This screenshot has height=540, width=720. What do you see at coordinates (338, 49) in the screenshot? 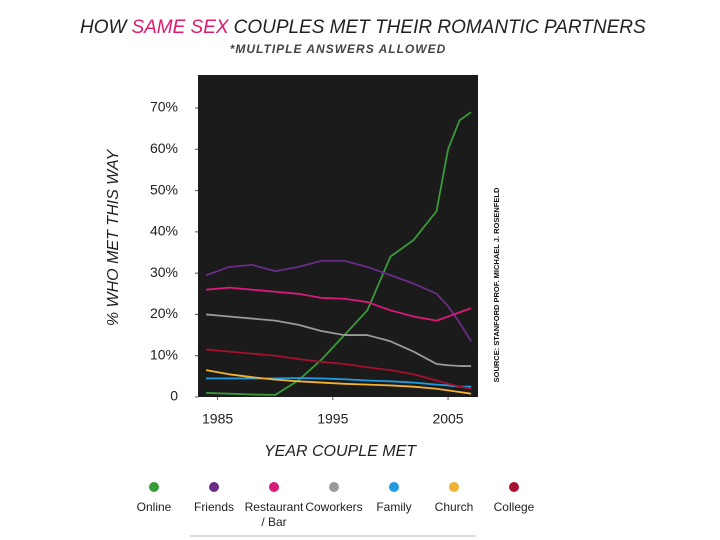
I see `subtitle: *MULTIPLE ANSWERS ALLOWED` at bounding box center [338, 49].